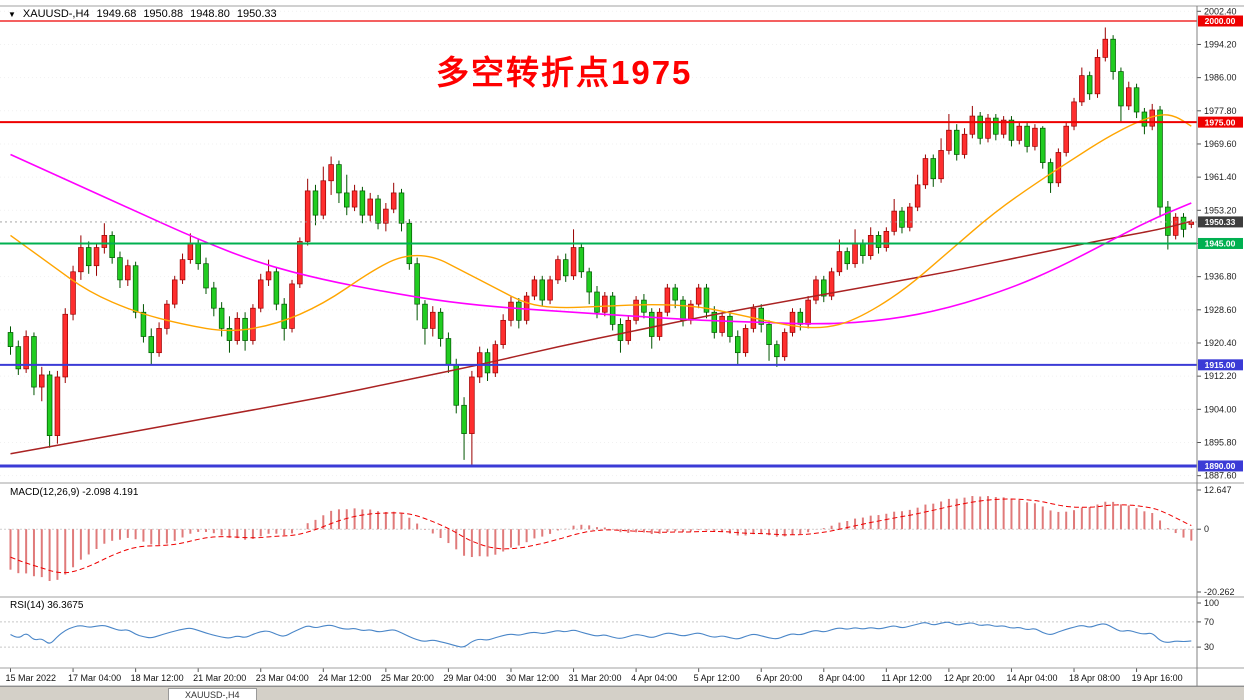  Describe the element at coordinates (601, 634) in the screenshot. I see `rsi-line` at that location.